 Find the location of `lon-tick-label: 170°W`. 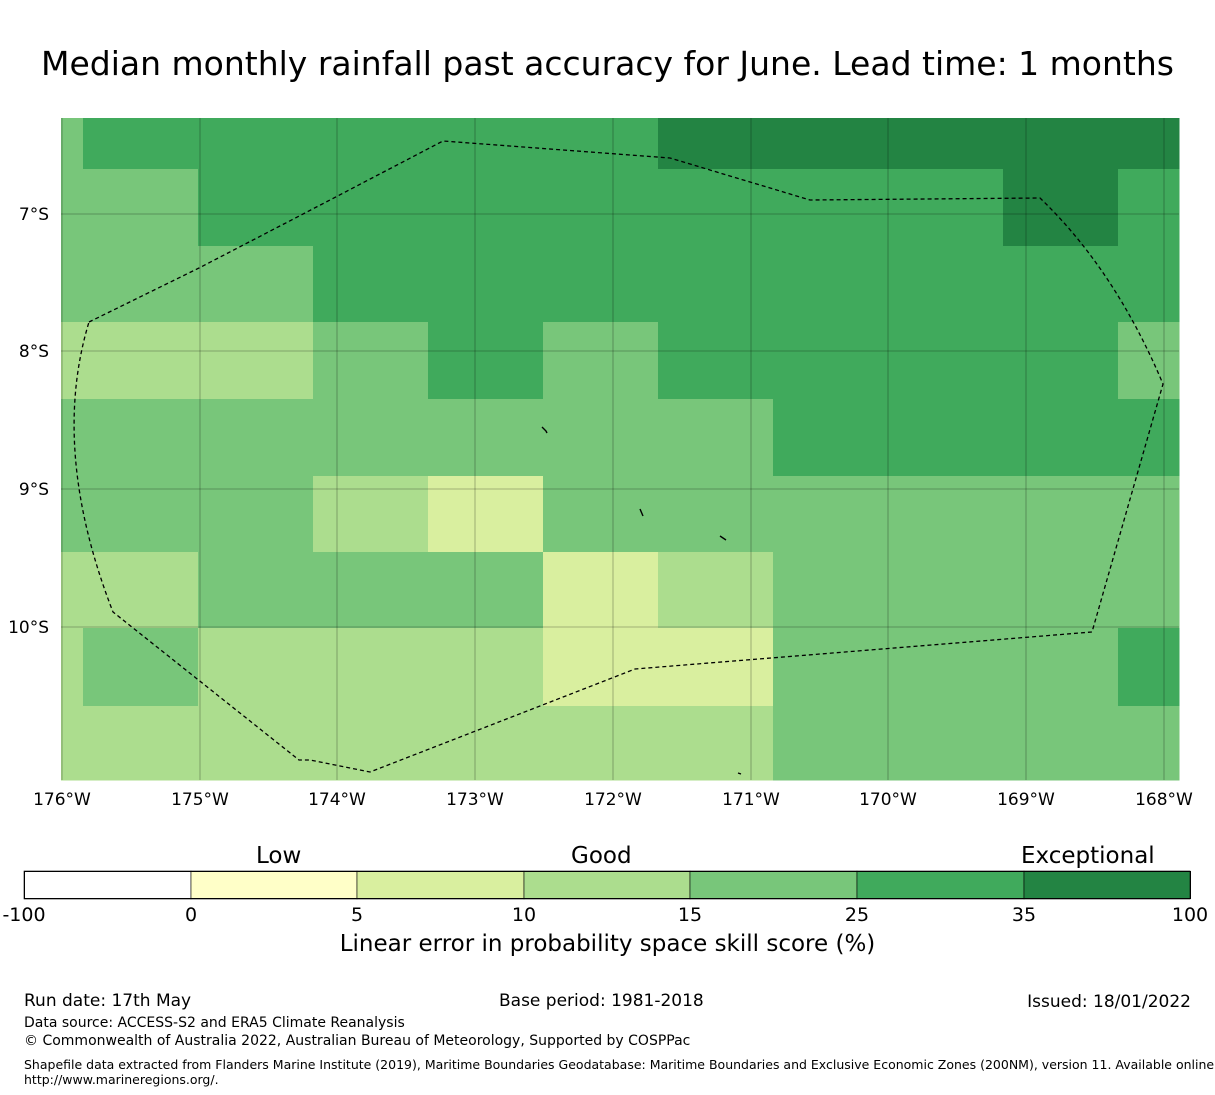

lon-tick-label: 170°W is located at coordinates (888, 800).